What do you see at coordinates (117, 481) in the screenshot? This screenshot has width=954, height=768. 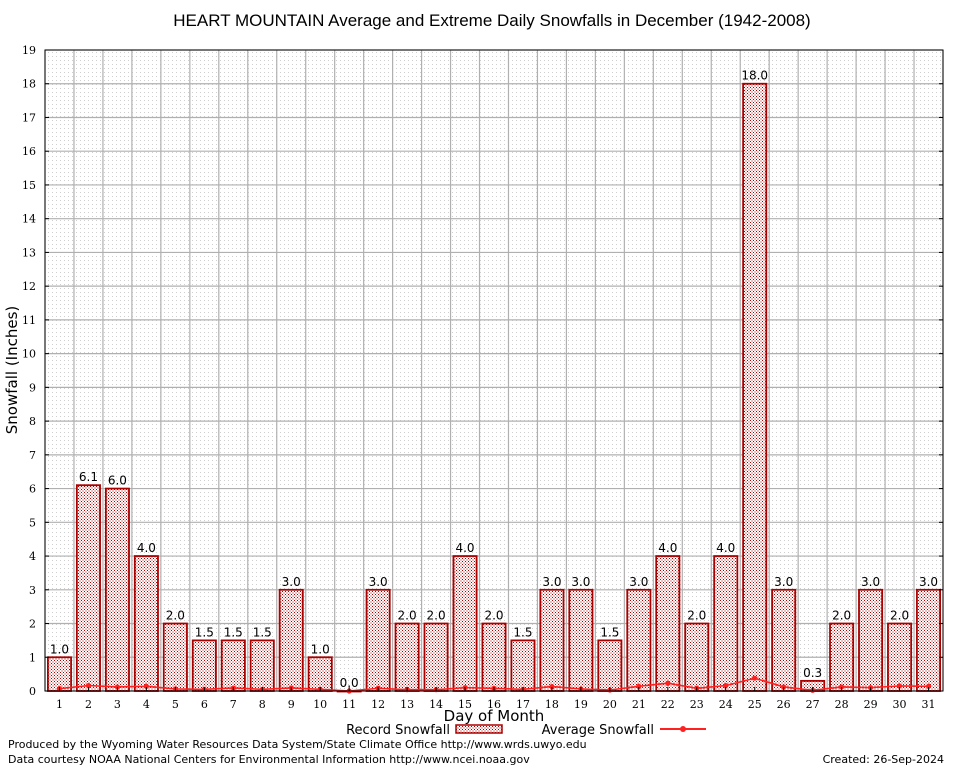 I see `bar-value-label: 6.0` at bounding box center [117, 481].